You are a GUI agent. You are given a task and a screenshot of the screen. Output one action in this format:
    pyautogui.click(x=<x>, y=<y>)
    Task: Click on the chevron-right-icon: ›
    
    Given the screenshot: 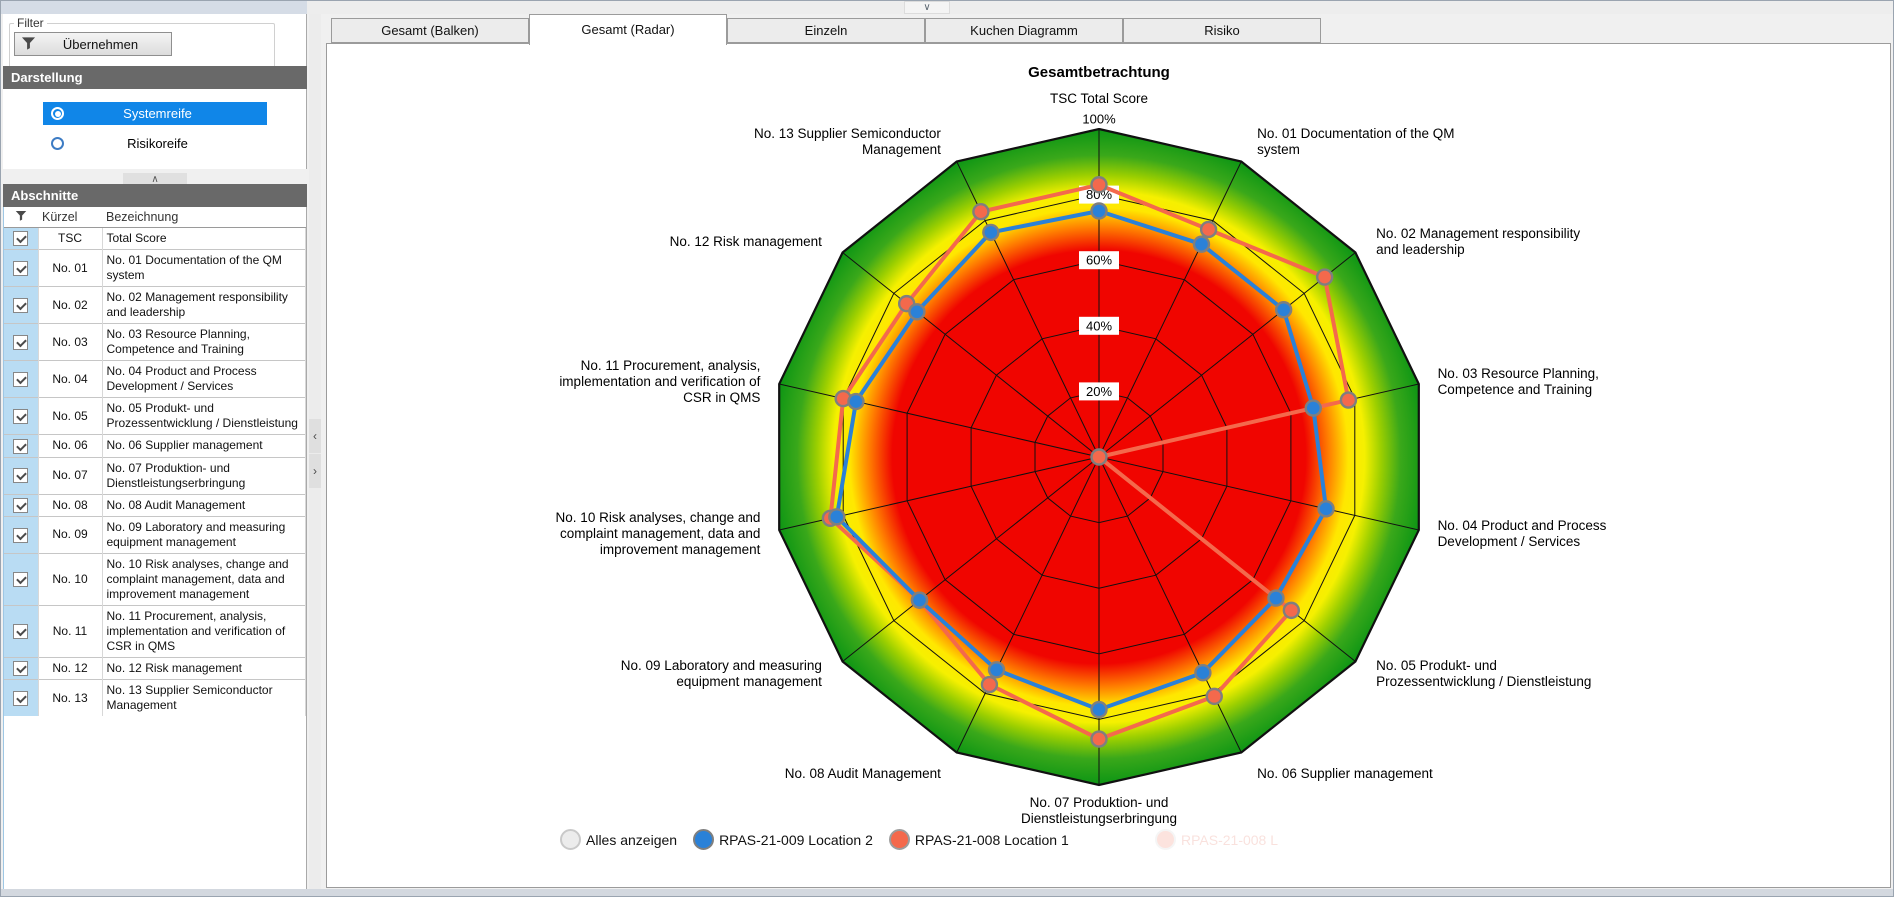 What is the action you would take?
    pyautogui.click(x=315, y=471)
    